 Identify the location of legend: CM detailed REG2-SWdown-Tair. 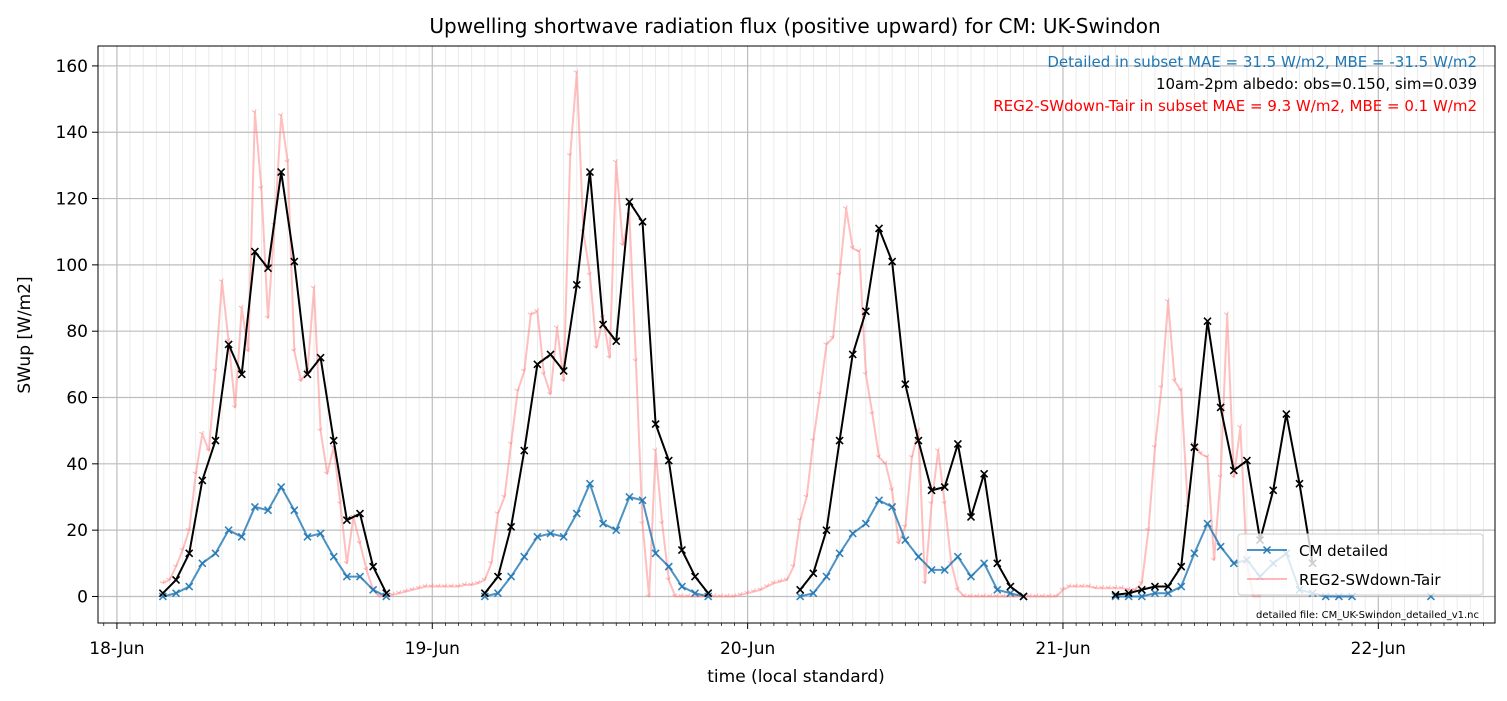
(1360, 564).